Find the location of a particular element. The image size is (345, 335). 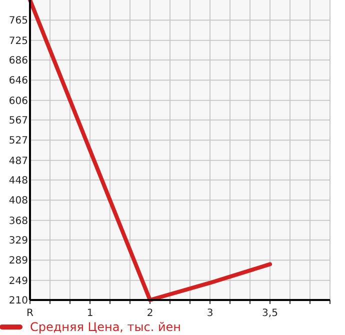

y-tick-label: 289 is located at coordinates (18, 261).